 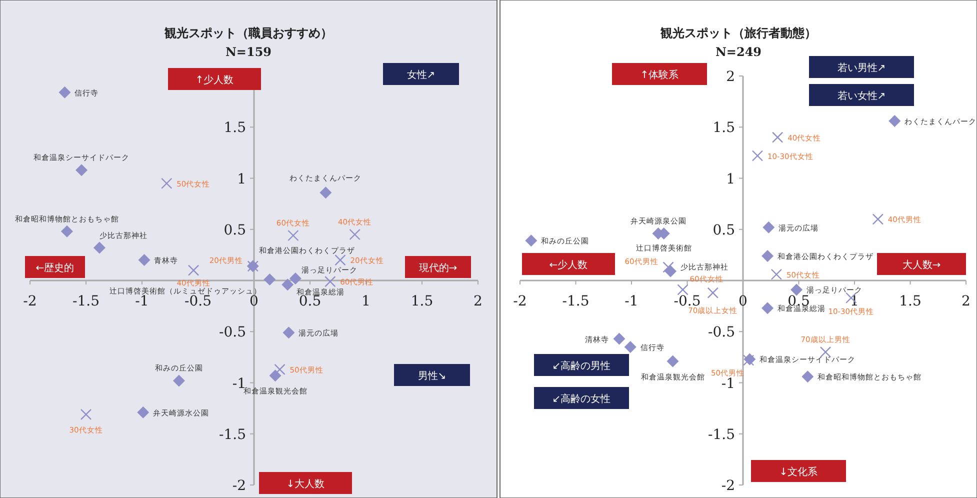 What do you see at coordinates (568, 265) in the screenshot?
I see `annotation: ←少人数` at bounding box center [568, 265].